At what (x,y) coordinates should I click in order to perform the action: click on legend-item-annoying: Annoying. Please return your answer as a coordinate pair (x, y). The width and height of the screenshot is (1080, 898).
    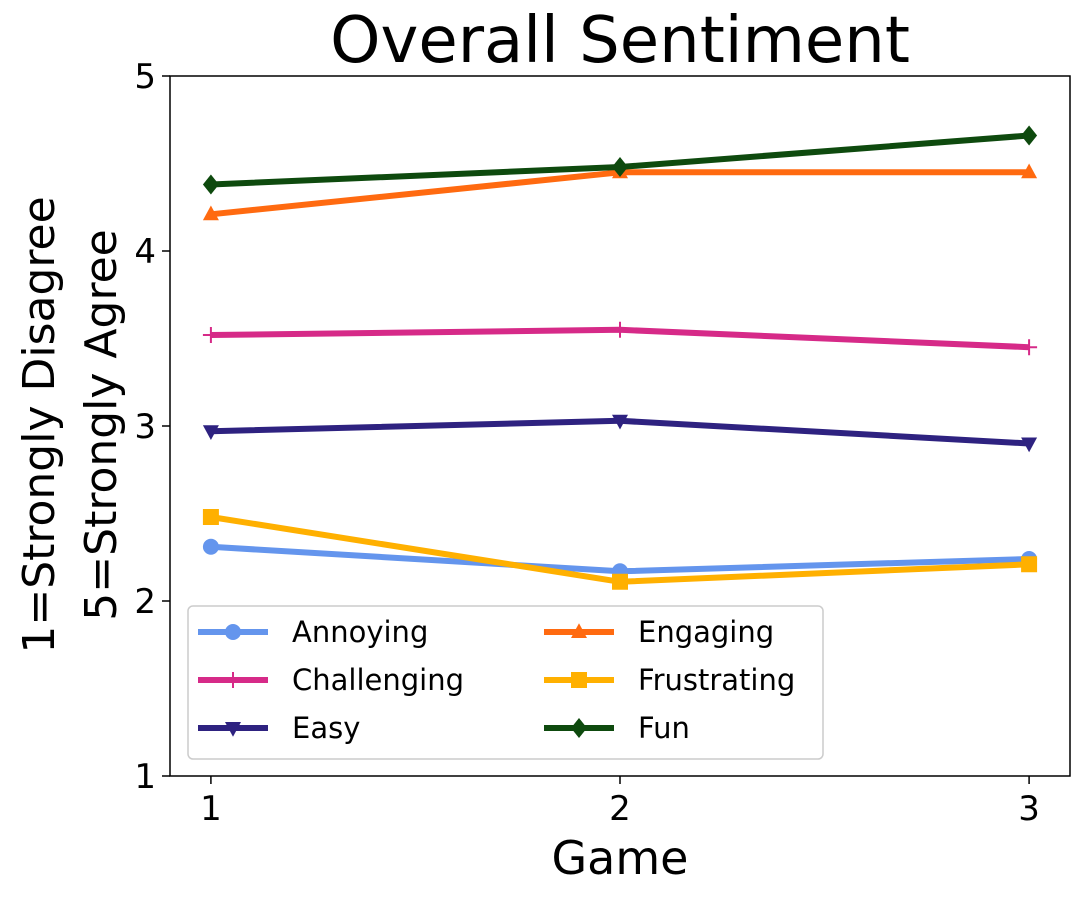
    Looking at the image, I should click on (313, 632).